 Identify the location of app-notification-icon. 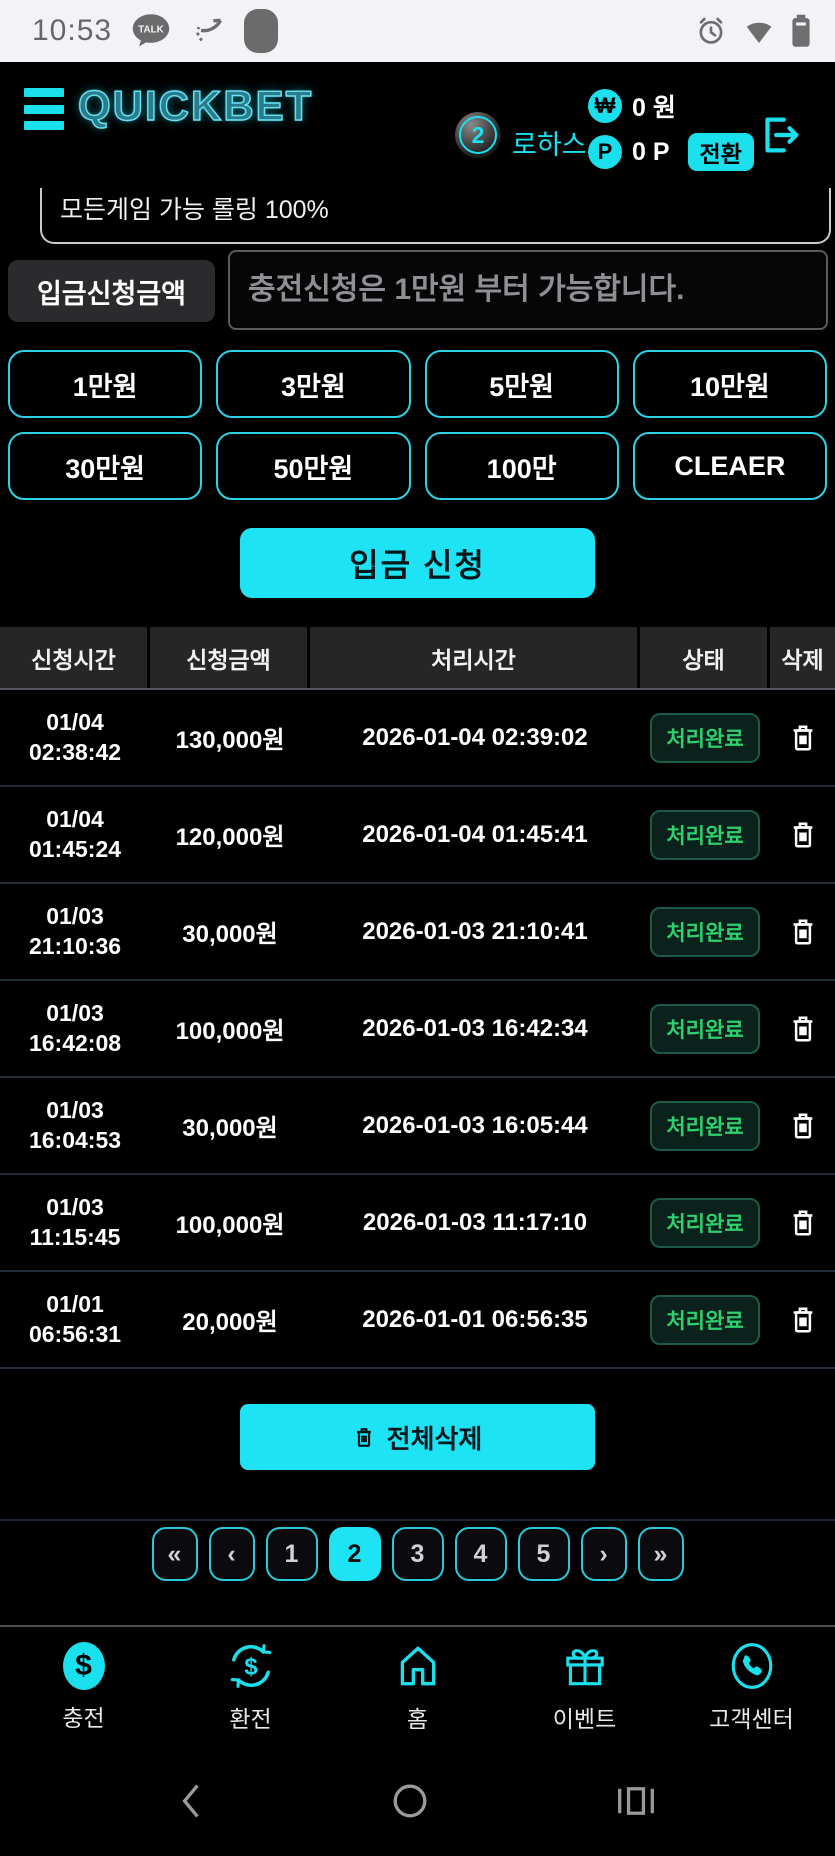
(261, 31).